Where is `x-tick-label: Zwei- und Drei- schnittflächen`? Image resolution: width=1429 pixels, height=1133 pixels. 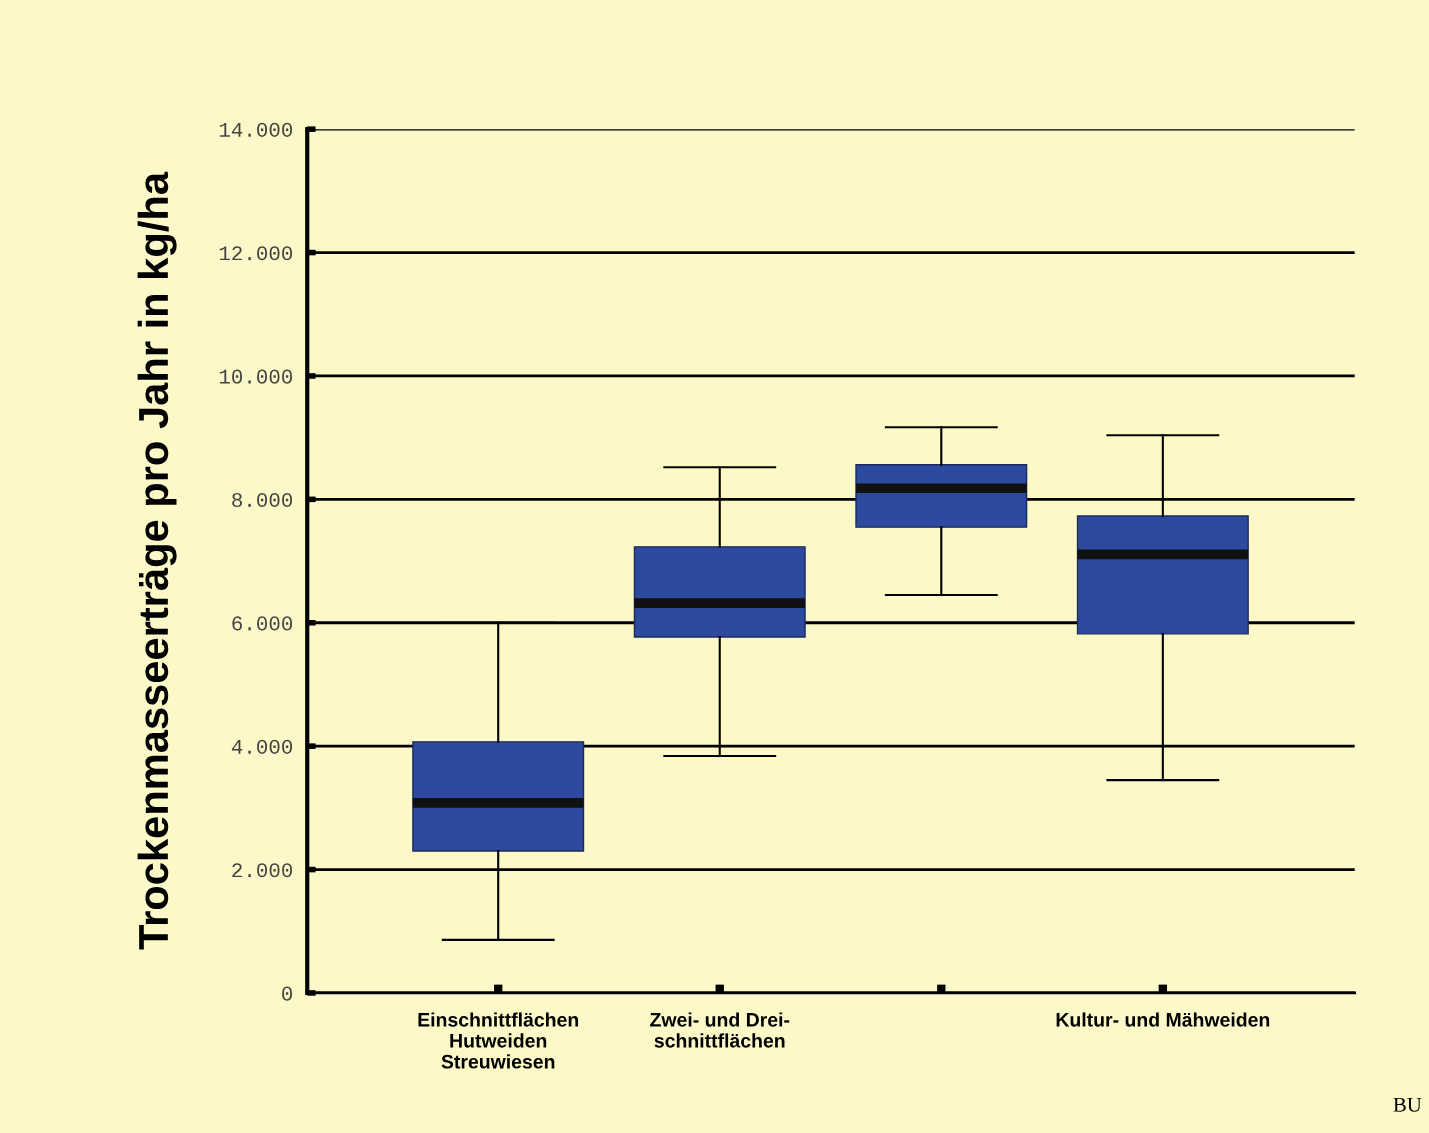
x-tick-label: Zwei- und Drei- schnittflächen is located at coordinates (720, 1030).